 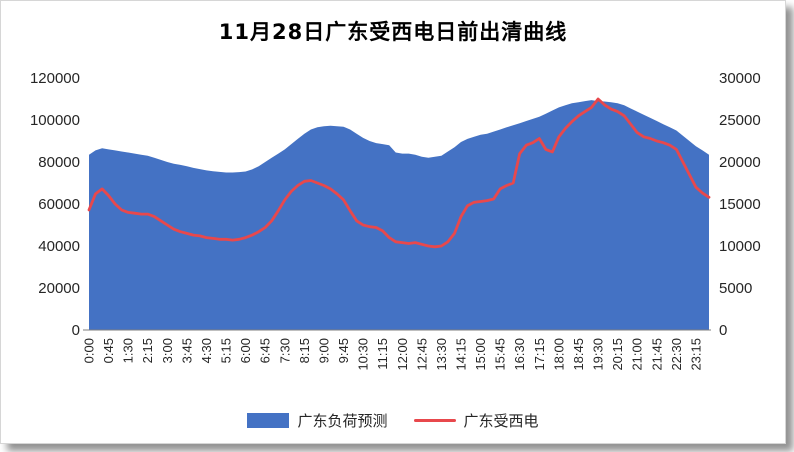 What do you see at coordinates (89, 350) in the screenshot?
I see `svg-text: 0:00` at bounding box center [89, 350].